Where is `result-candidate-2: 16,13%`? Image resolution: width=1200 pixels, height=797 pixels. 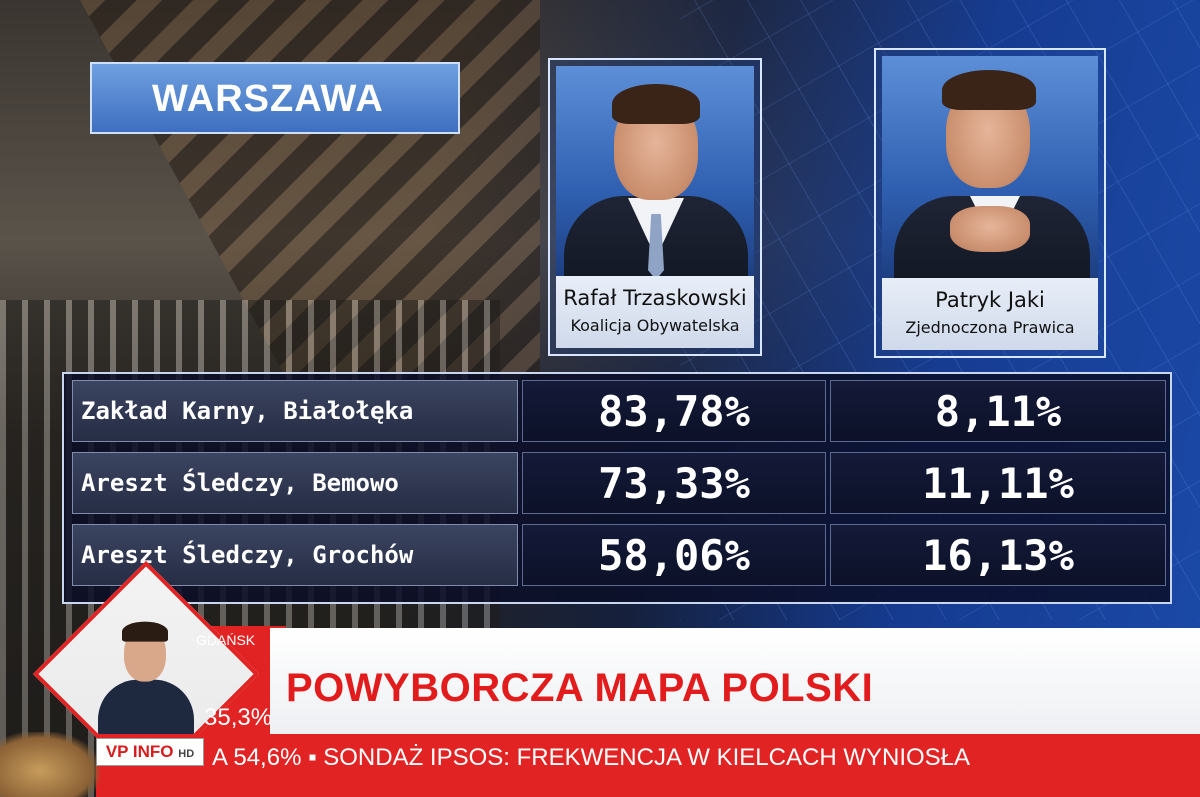
result-candidate-2: 16,13% is located at coordinates (998, 555).